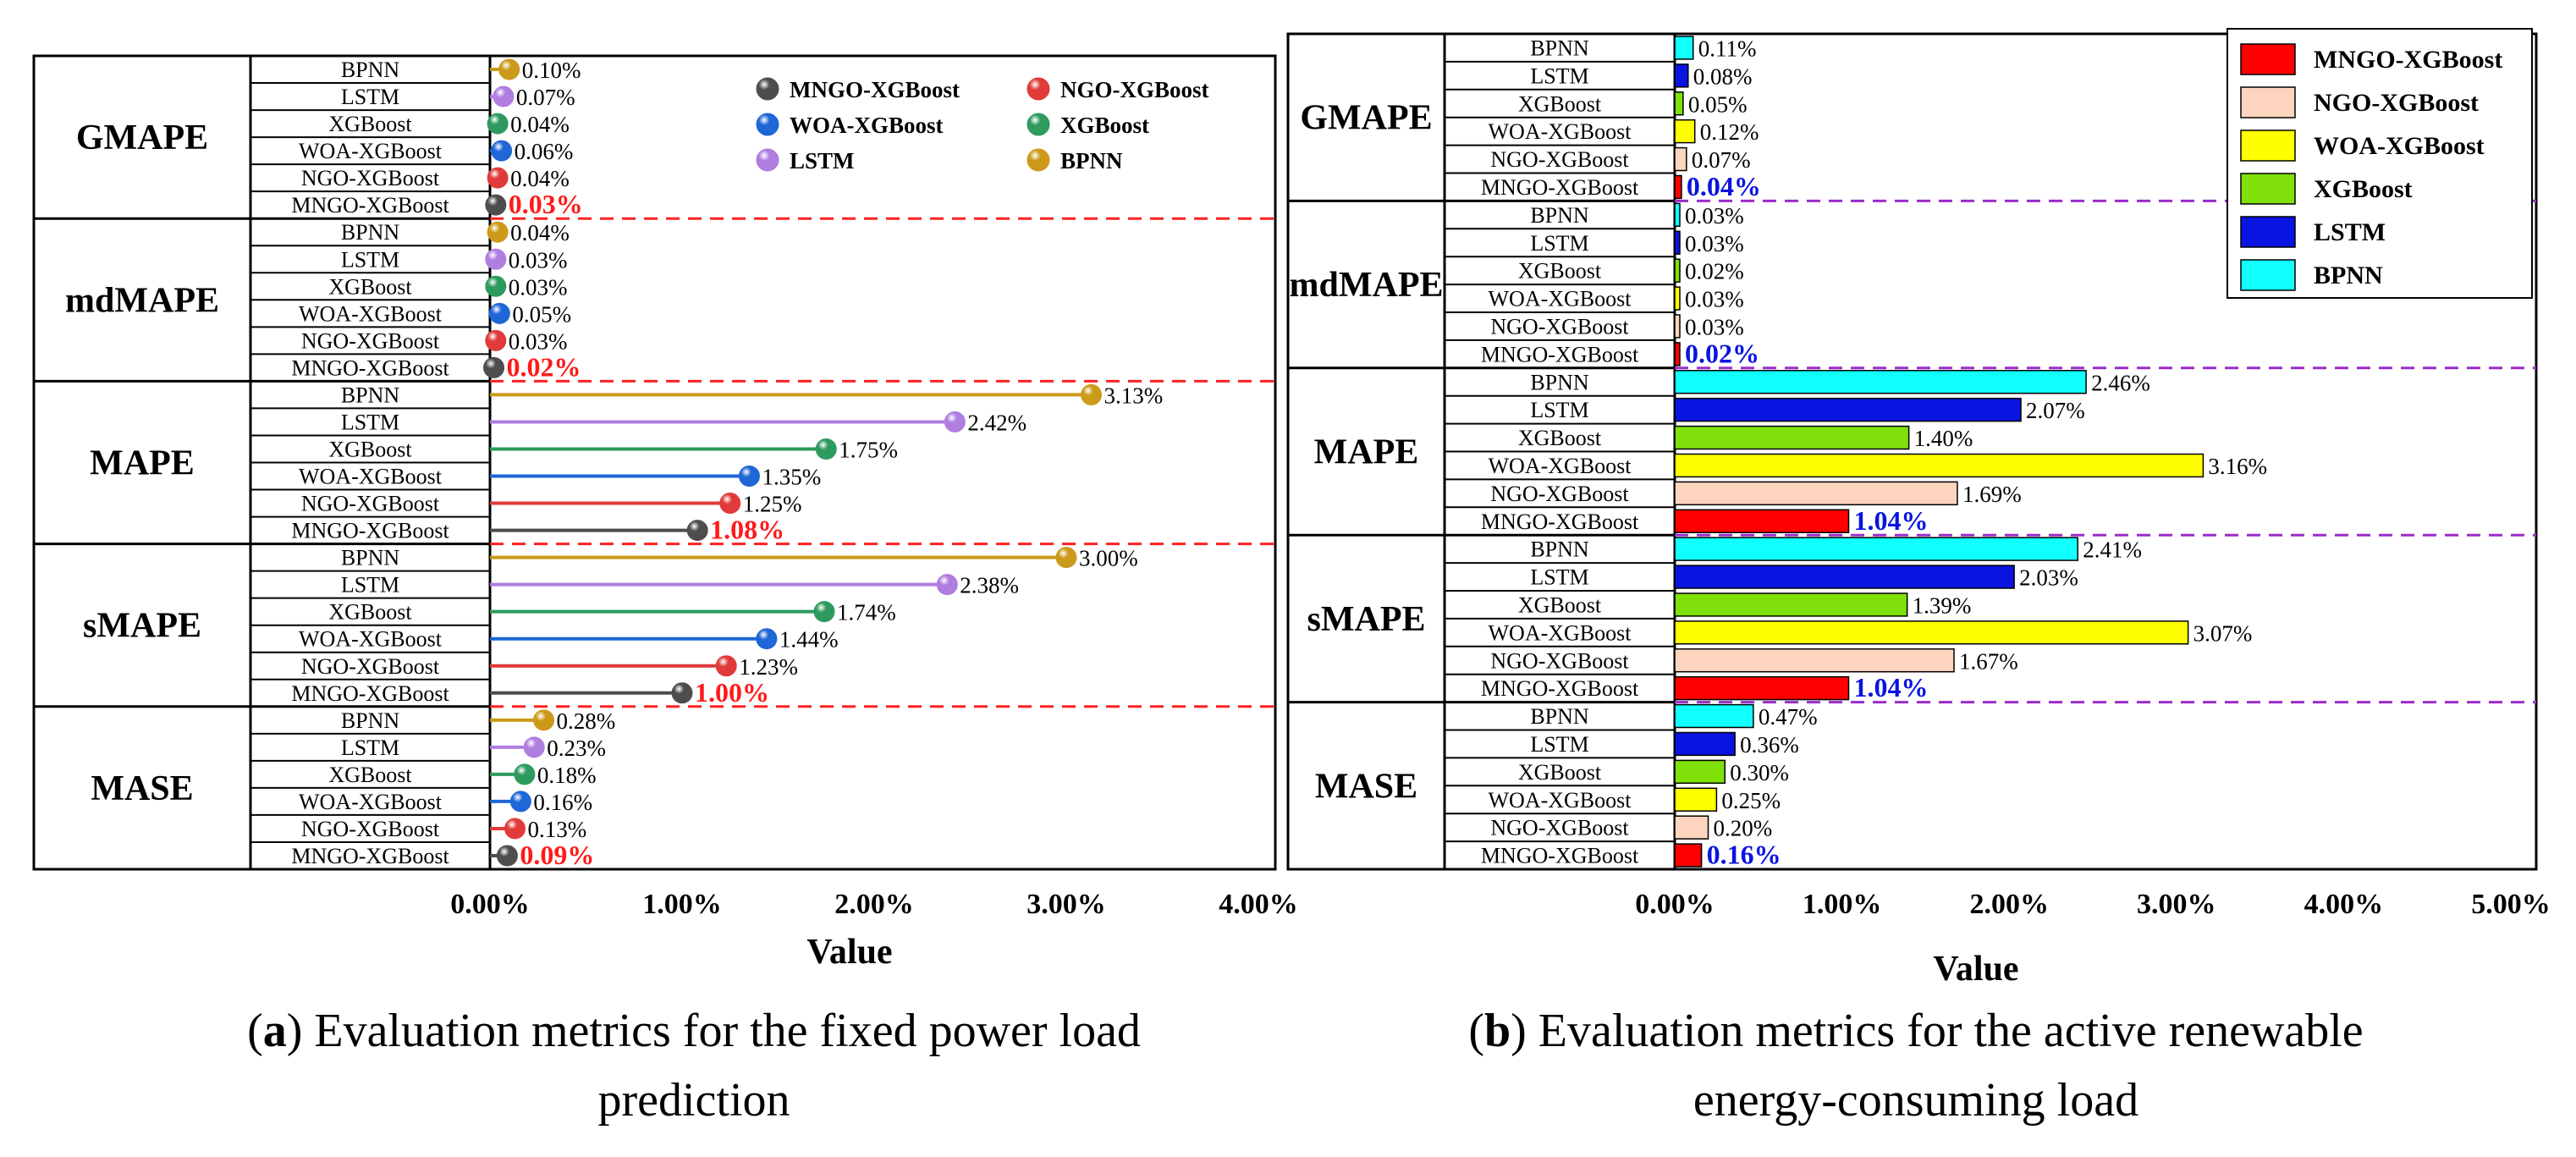  I want to click on data-label-smape-mngo-xgboost: 1.00%, so click(732, 692).